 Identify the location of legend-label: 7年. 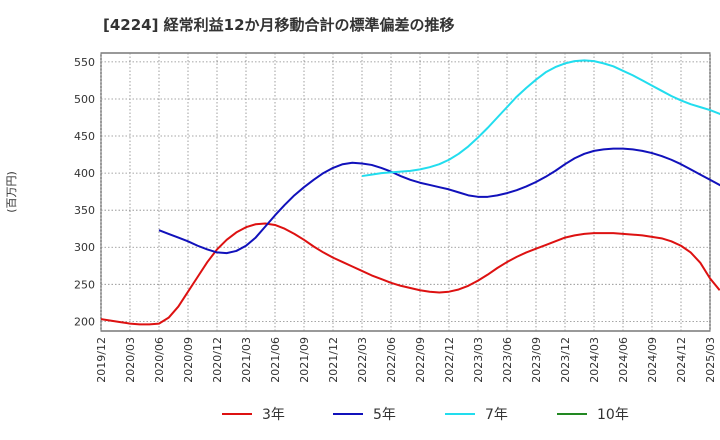
(496, 415).